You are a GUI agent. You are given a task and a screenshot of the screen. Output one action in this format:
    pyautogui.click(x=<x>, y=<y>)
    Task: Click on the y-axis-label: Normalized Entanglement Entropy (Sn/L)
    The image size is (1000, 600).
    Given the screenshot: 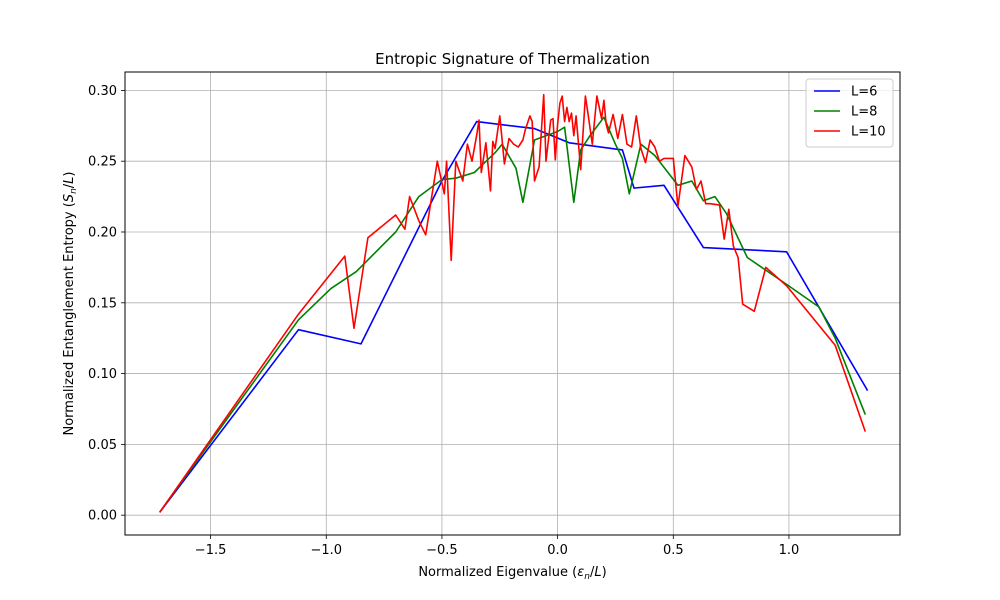 What is the action you would take?
    pyautogui.click(x=70, y=303)
    